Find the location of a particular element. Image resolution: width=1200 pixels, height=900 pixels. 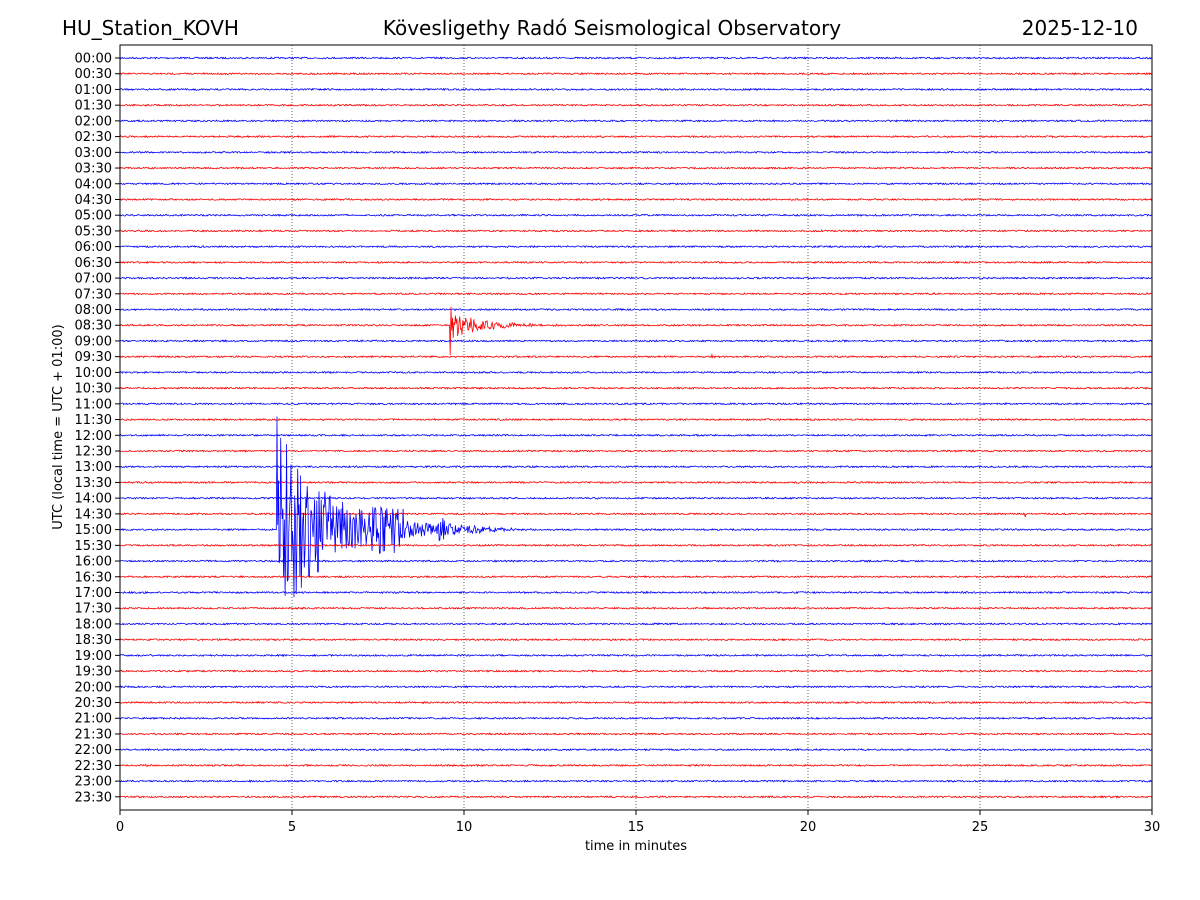

y-tick-label: 06:30 is located at coordinates (93, 263).